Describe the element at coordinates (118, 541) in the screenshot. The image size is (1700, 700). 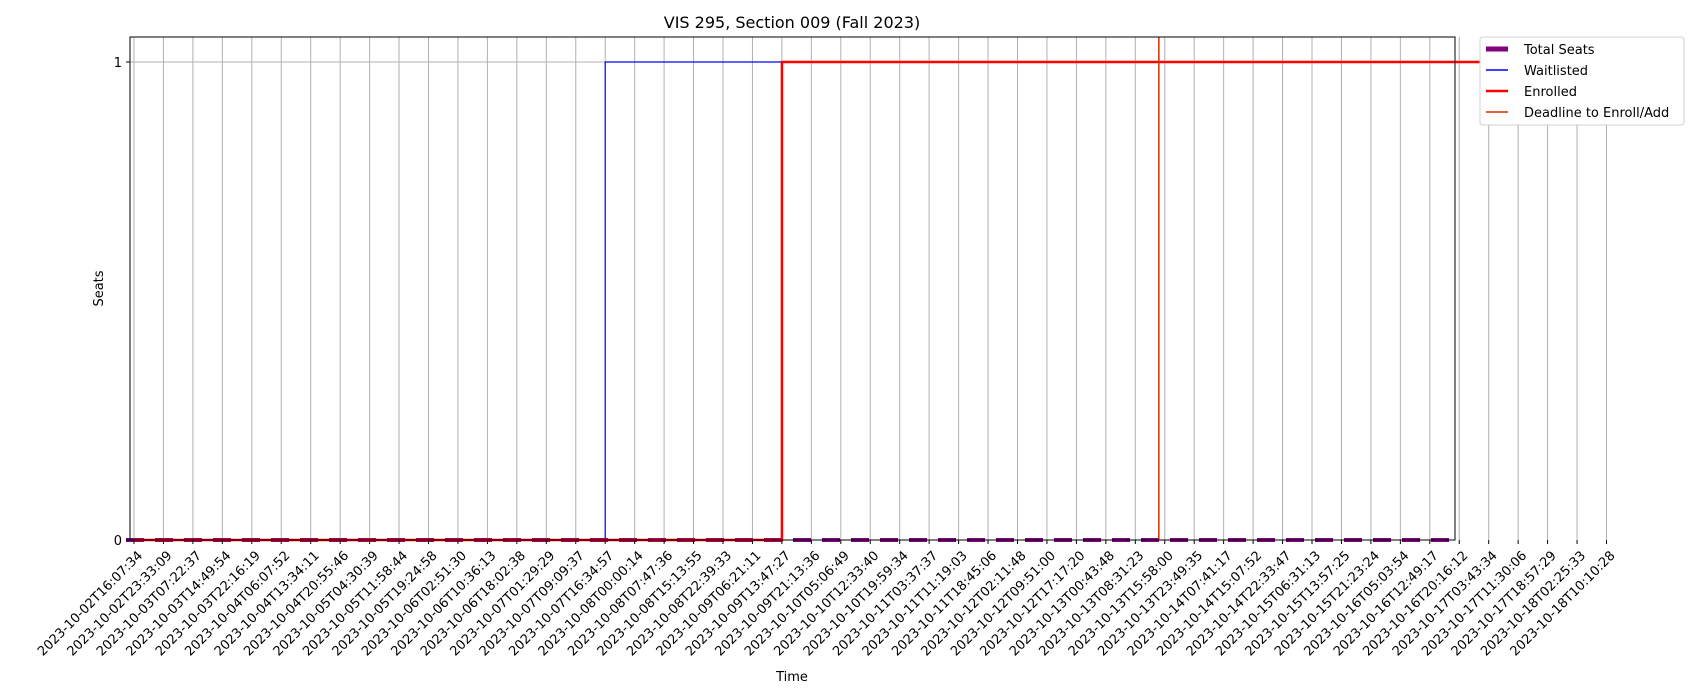
I see `y-tick-label: 0` at that location.